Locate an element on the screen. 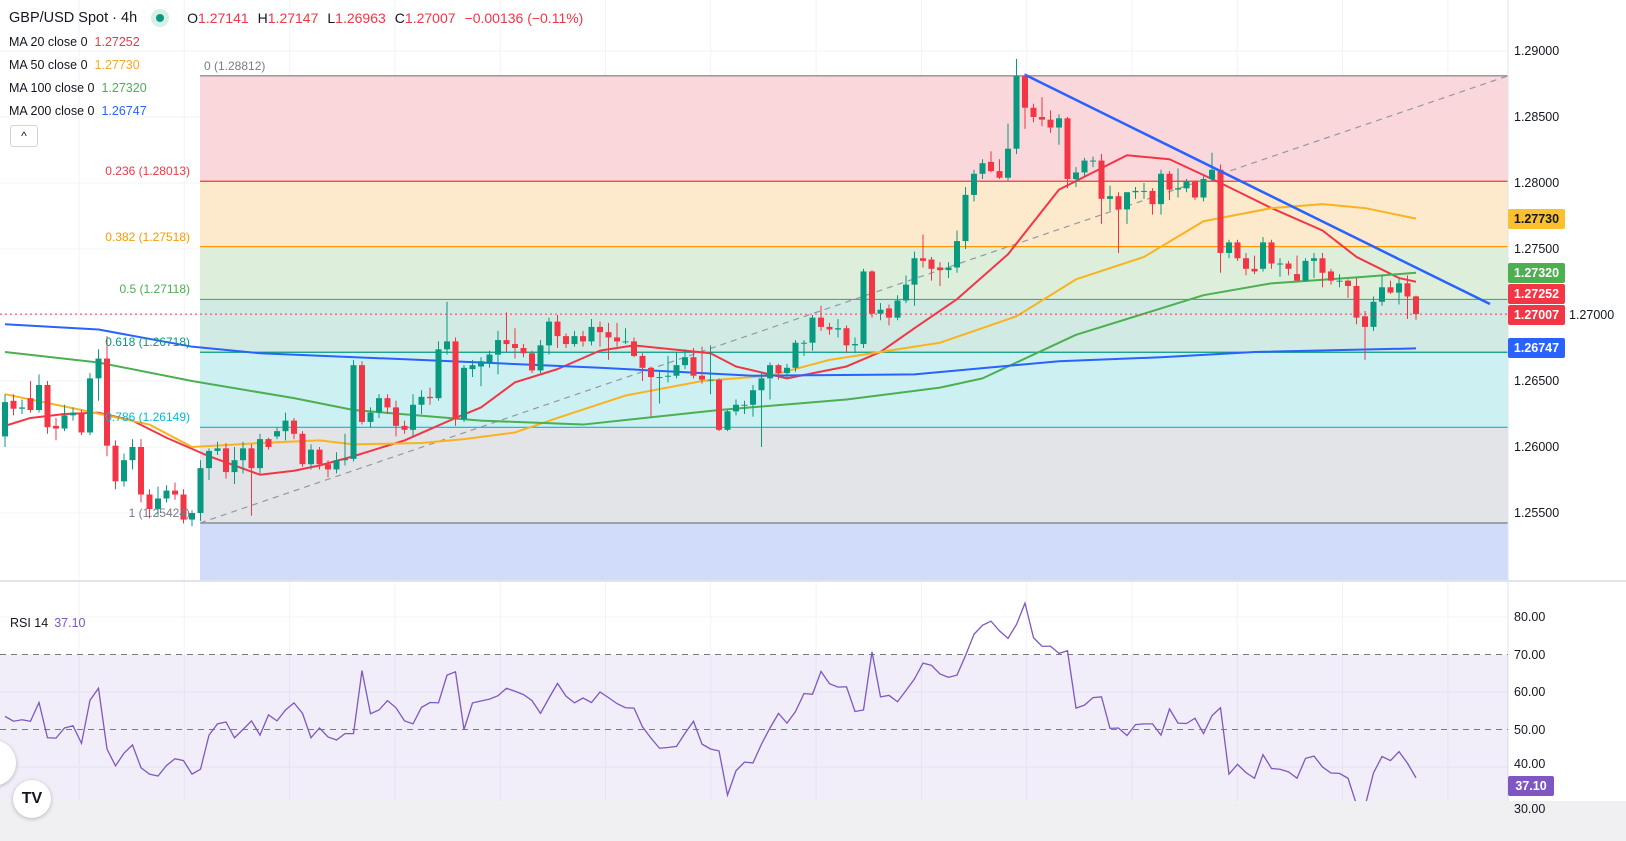  chevron-up-icon: ^ is located at coordinates (24, 136).